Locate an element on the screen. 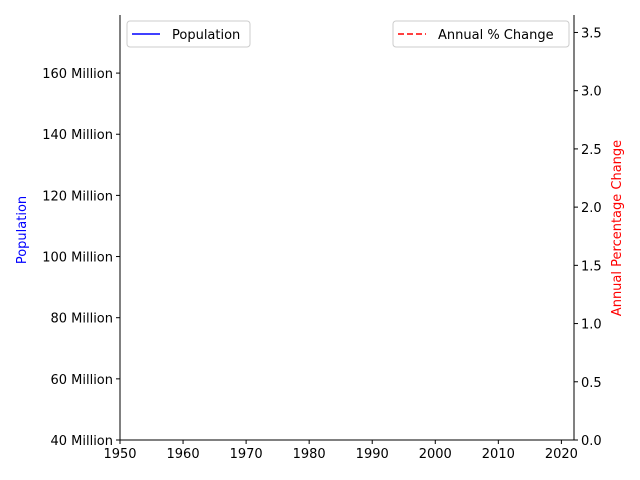 Image resolution: width=640 pixels, height=480 pixels. left-y-tick-label-5: 140 Million is located at coordinates (77, 135).